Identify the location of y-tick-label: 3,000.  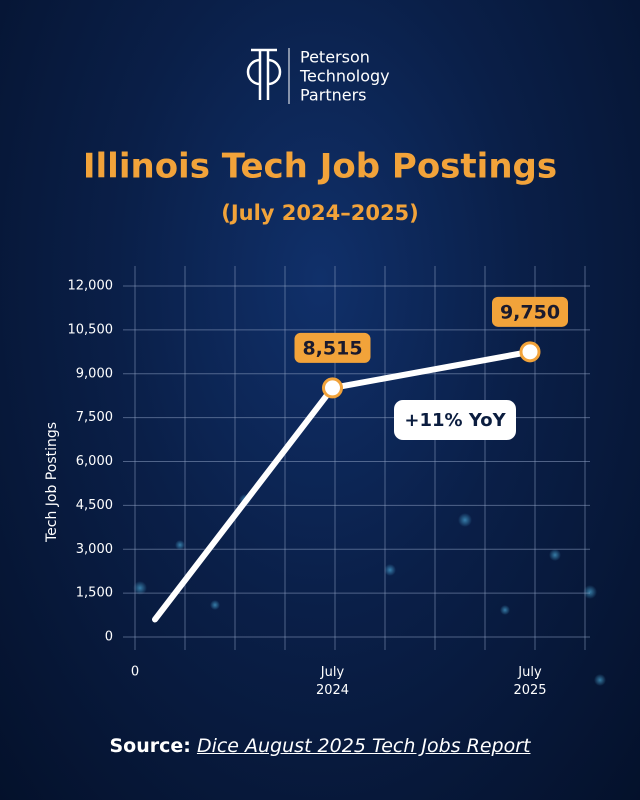
(94, 549).